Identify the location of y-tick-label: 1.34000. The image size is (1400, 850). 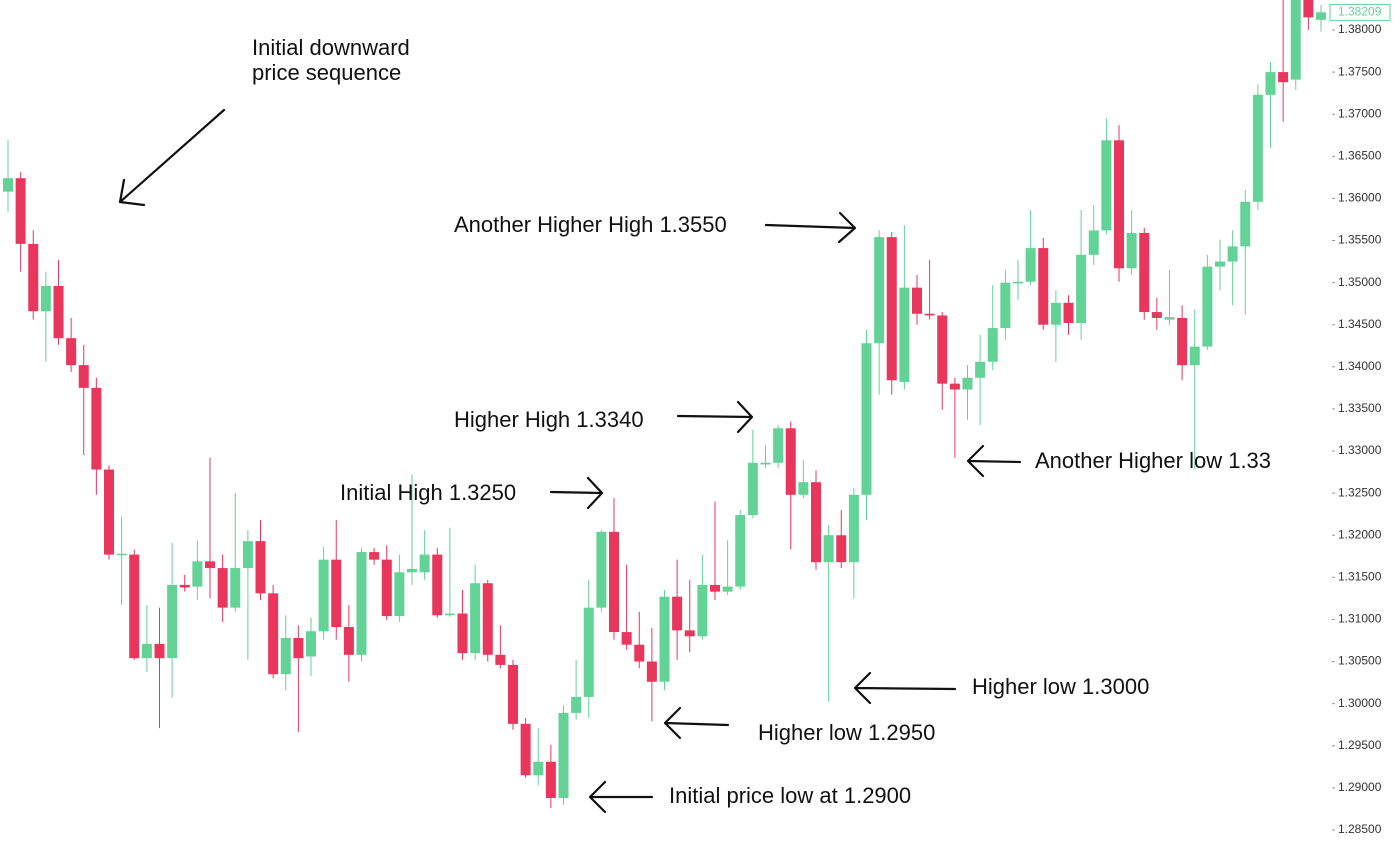
(1360, 366).